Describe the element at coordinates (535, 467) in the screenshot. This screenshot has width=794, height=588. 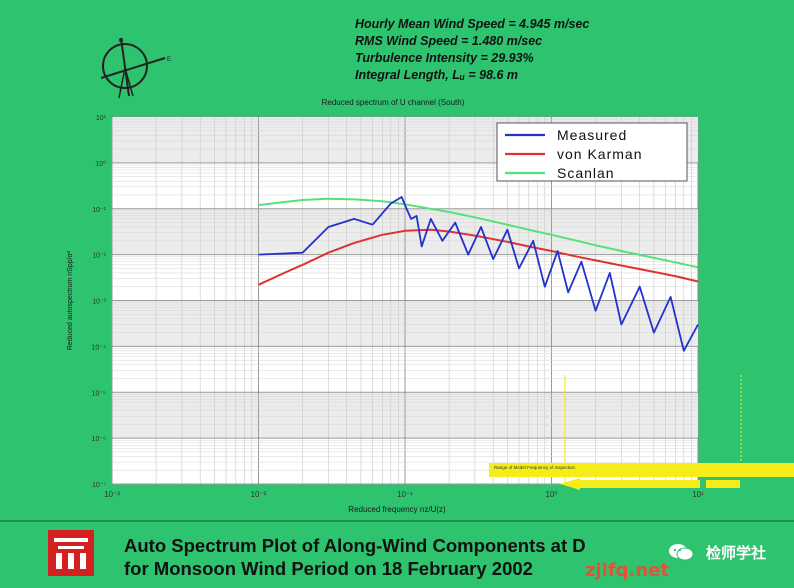
I see `yellow-note-text: Range of Model Frequency of Inspection` at that location.